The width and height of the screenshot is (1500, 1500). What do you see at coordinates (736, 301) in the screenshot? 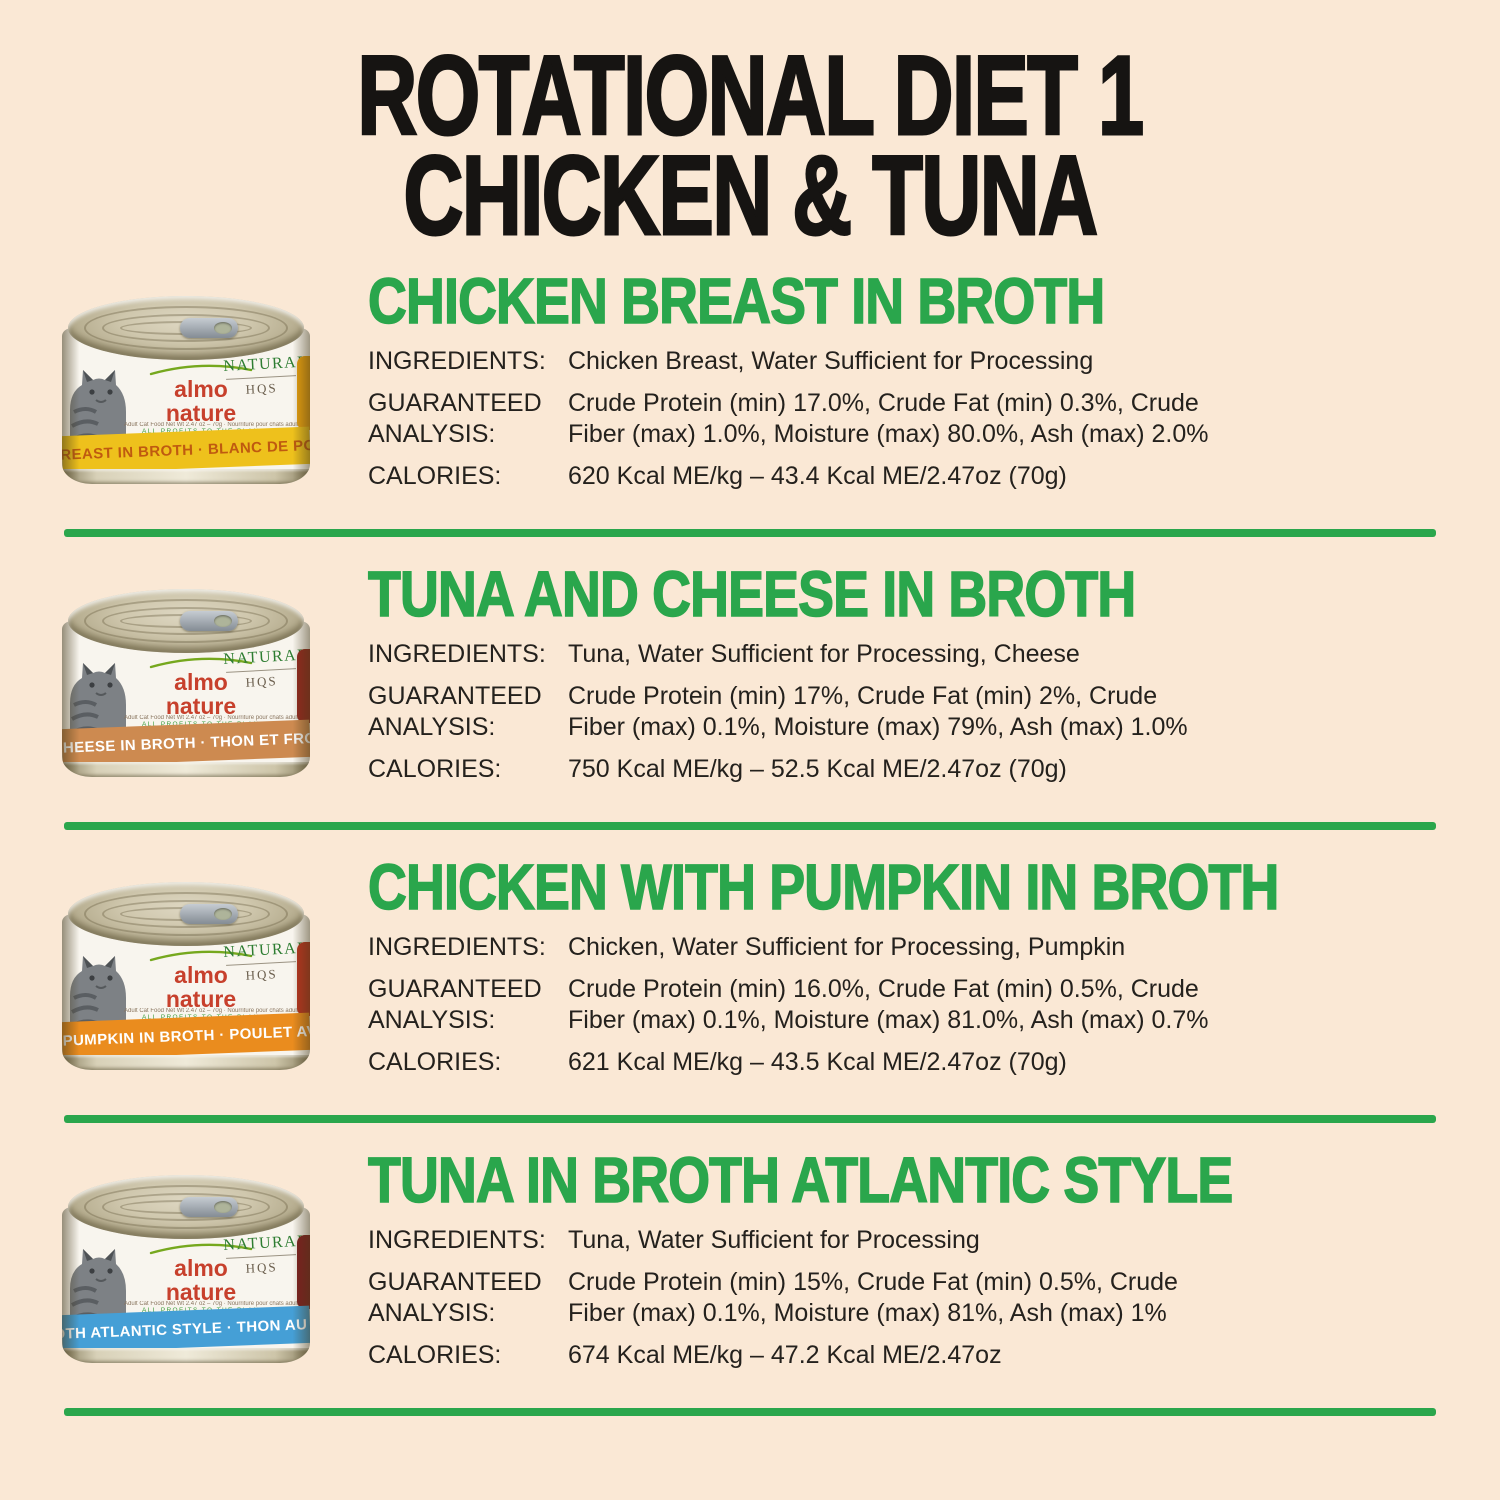
I see `product-heading: CHICKEN BREAST IN BROTH` at bounding box center [736, 301].